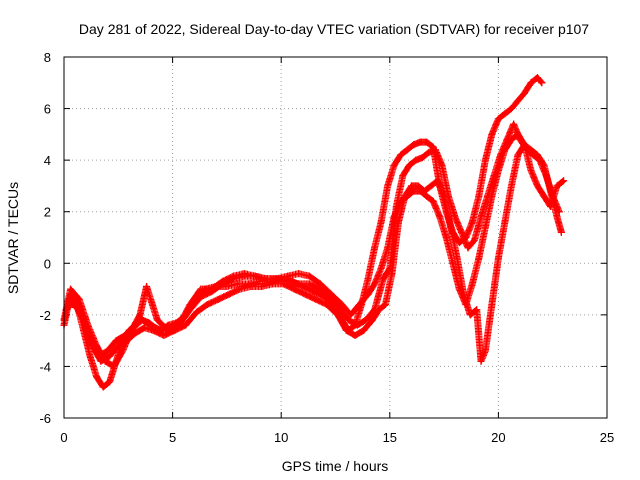 The image size is (640, 480). I want to click on x-tick-label: 10, so click(281, 437).